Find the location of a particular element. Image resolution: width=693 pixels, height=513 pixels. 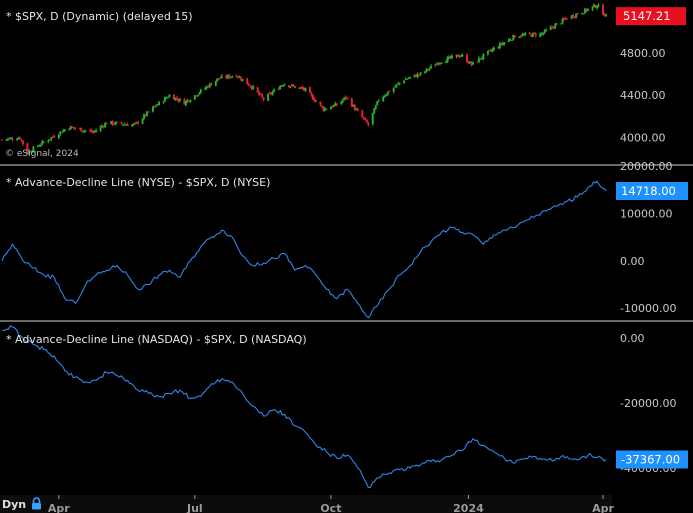

y-tick-label-panel0-0: 4000.00 is located at coordinates (643, 138).